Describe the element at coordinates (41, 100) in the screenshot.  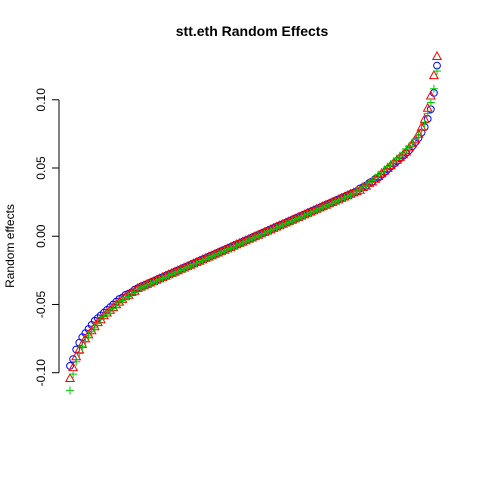
I see `y-tick-label: 0.10` at that location.